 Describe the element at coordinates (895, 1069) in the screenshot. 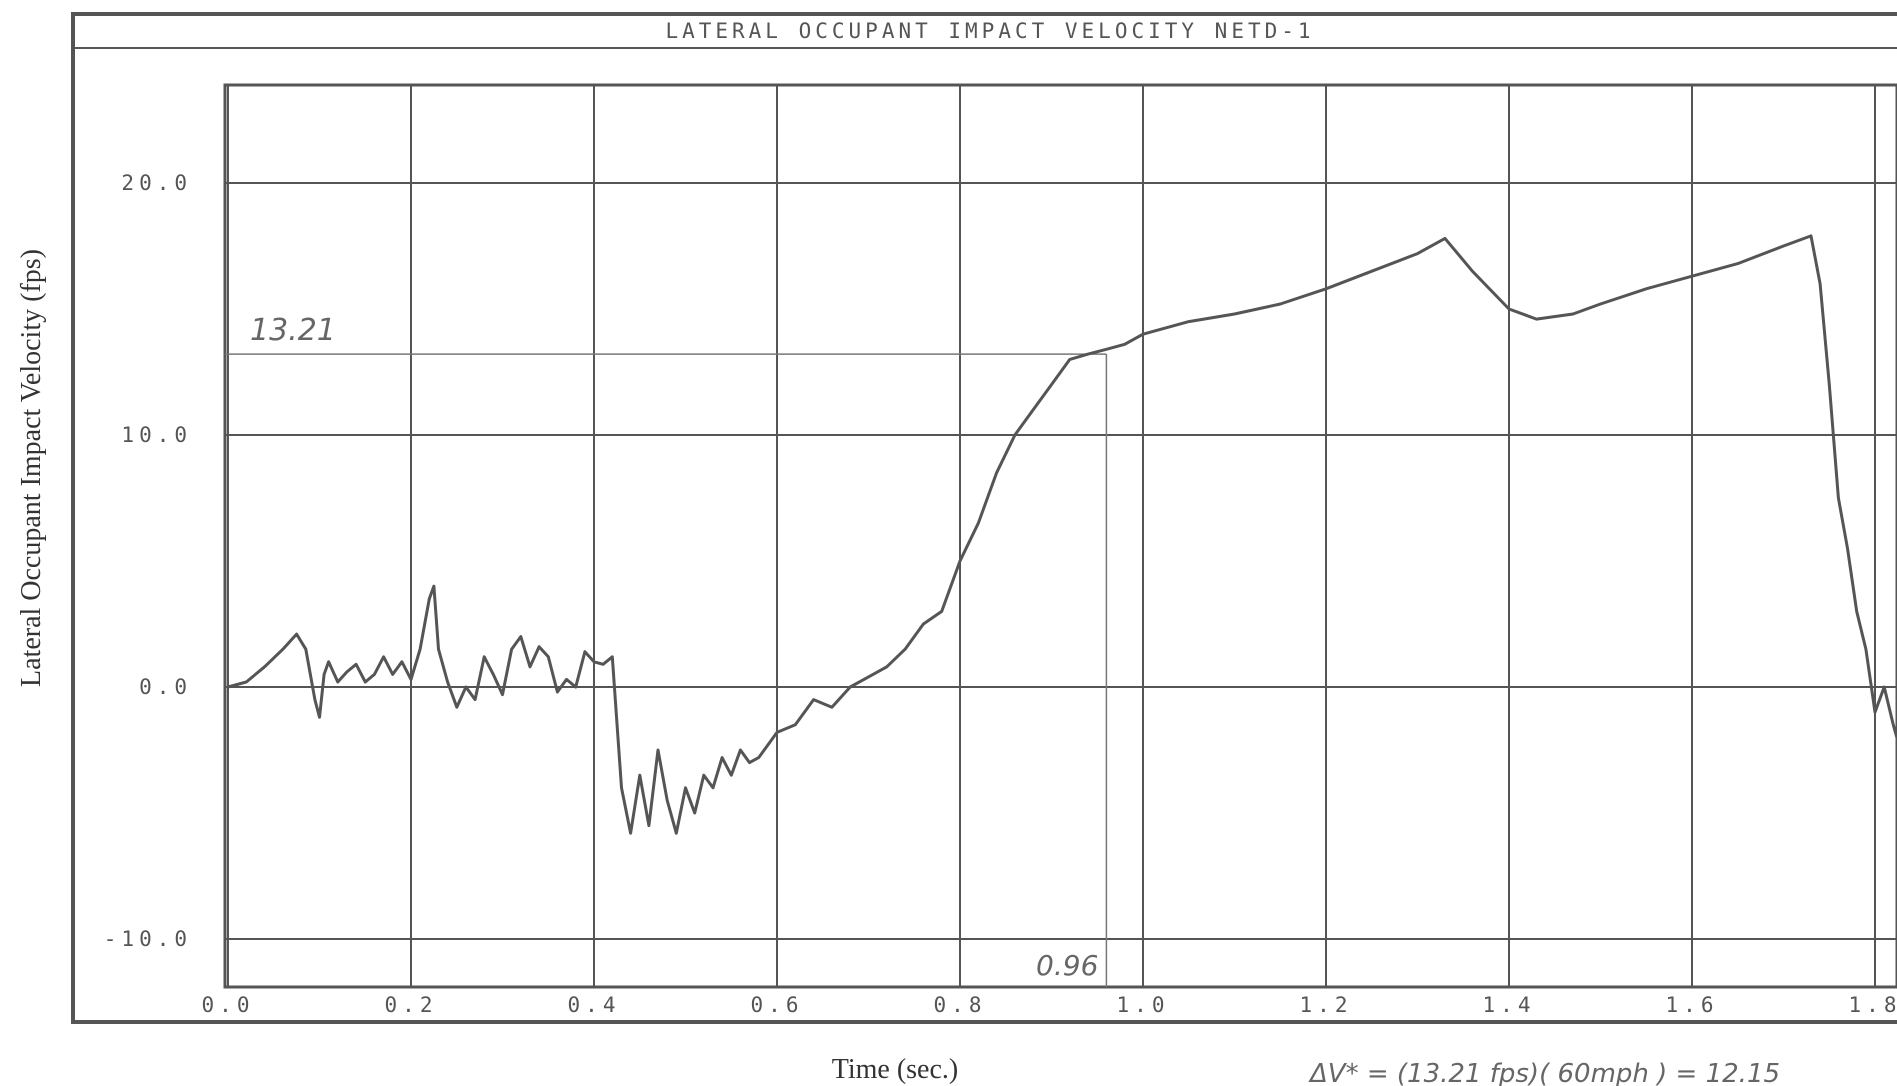

I see `x-axis-label: Time (sec.)` at that location.